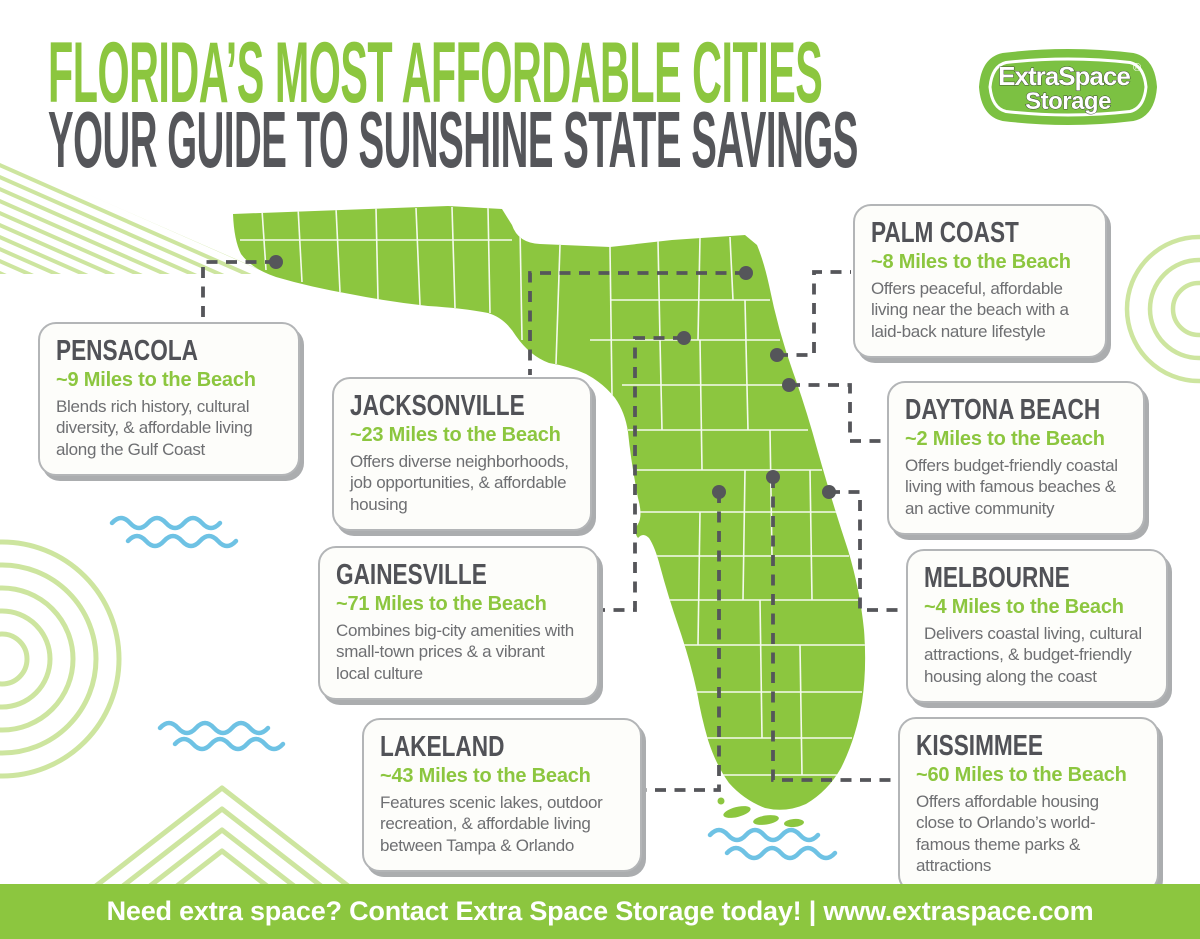 The width and height of the screenshot is (1200, 939). I want to click on city-distance: ~9 Miles to the Beach, so click(156, 379).